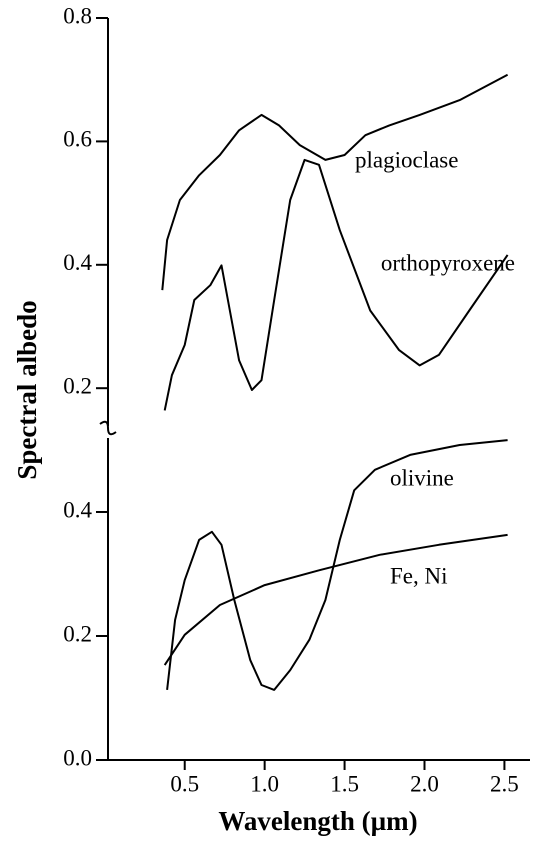 Image resolution: width=542 pixels, height=848 pixels. What do you see at coordinates (448, 262) in the screenshot?
I see `series-label: orthopyroxene` at bounding box center [448, 262].